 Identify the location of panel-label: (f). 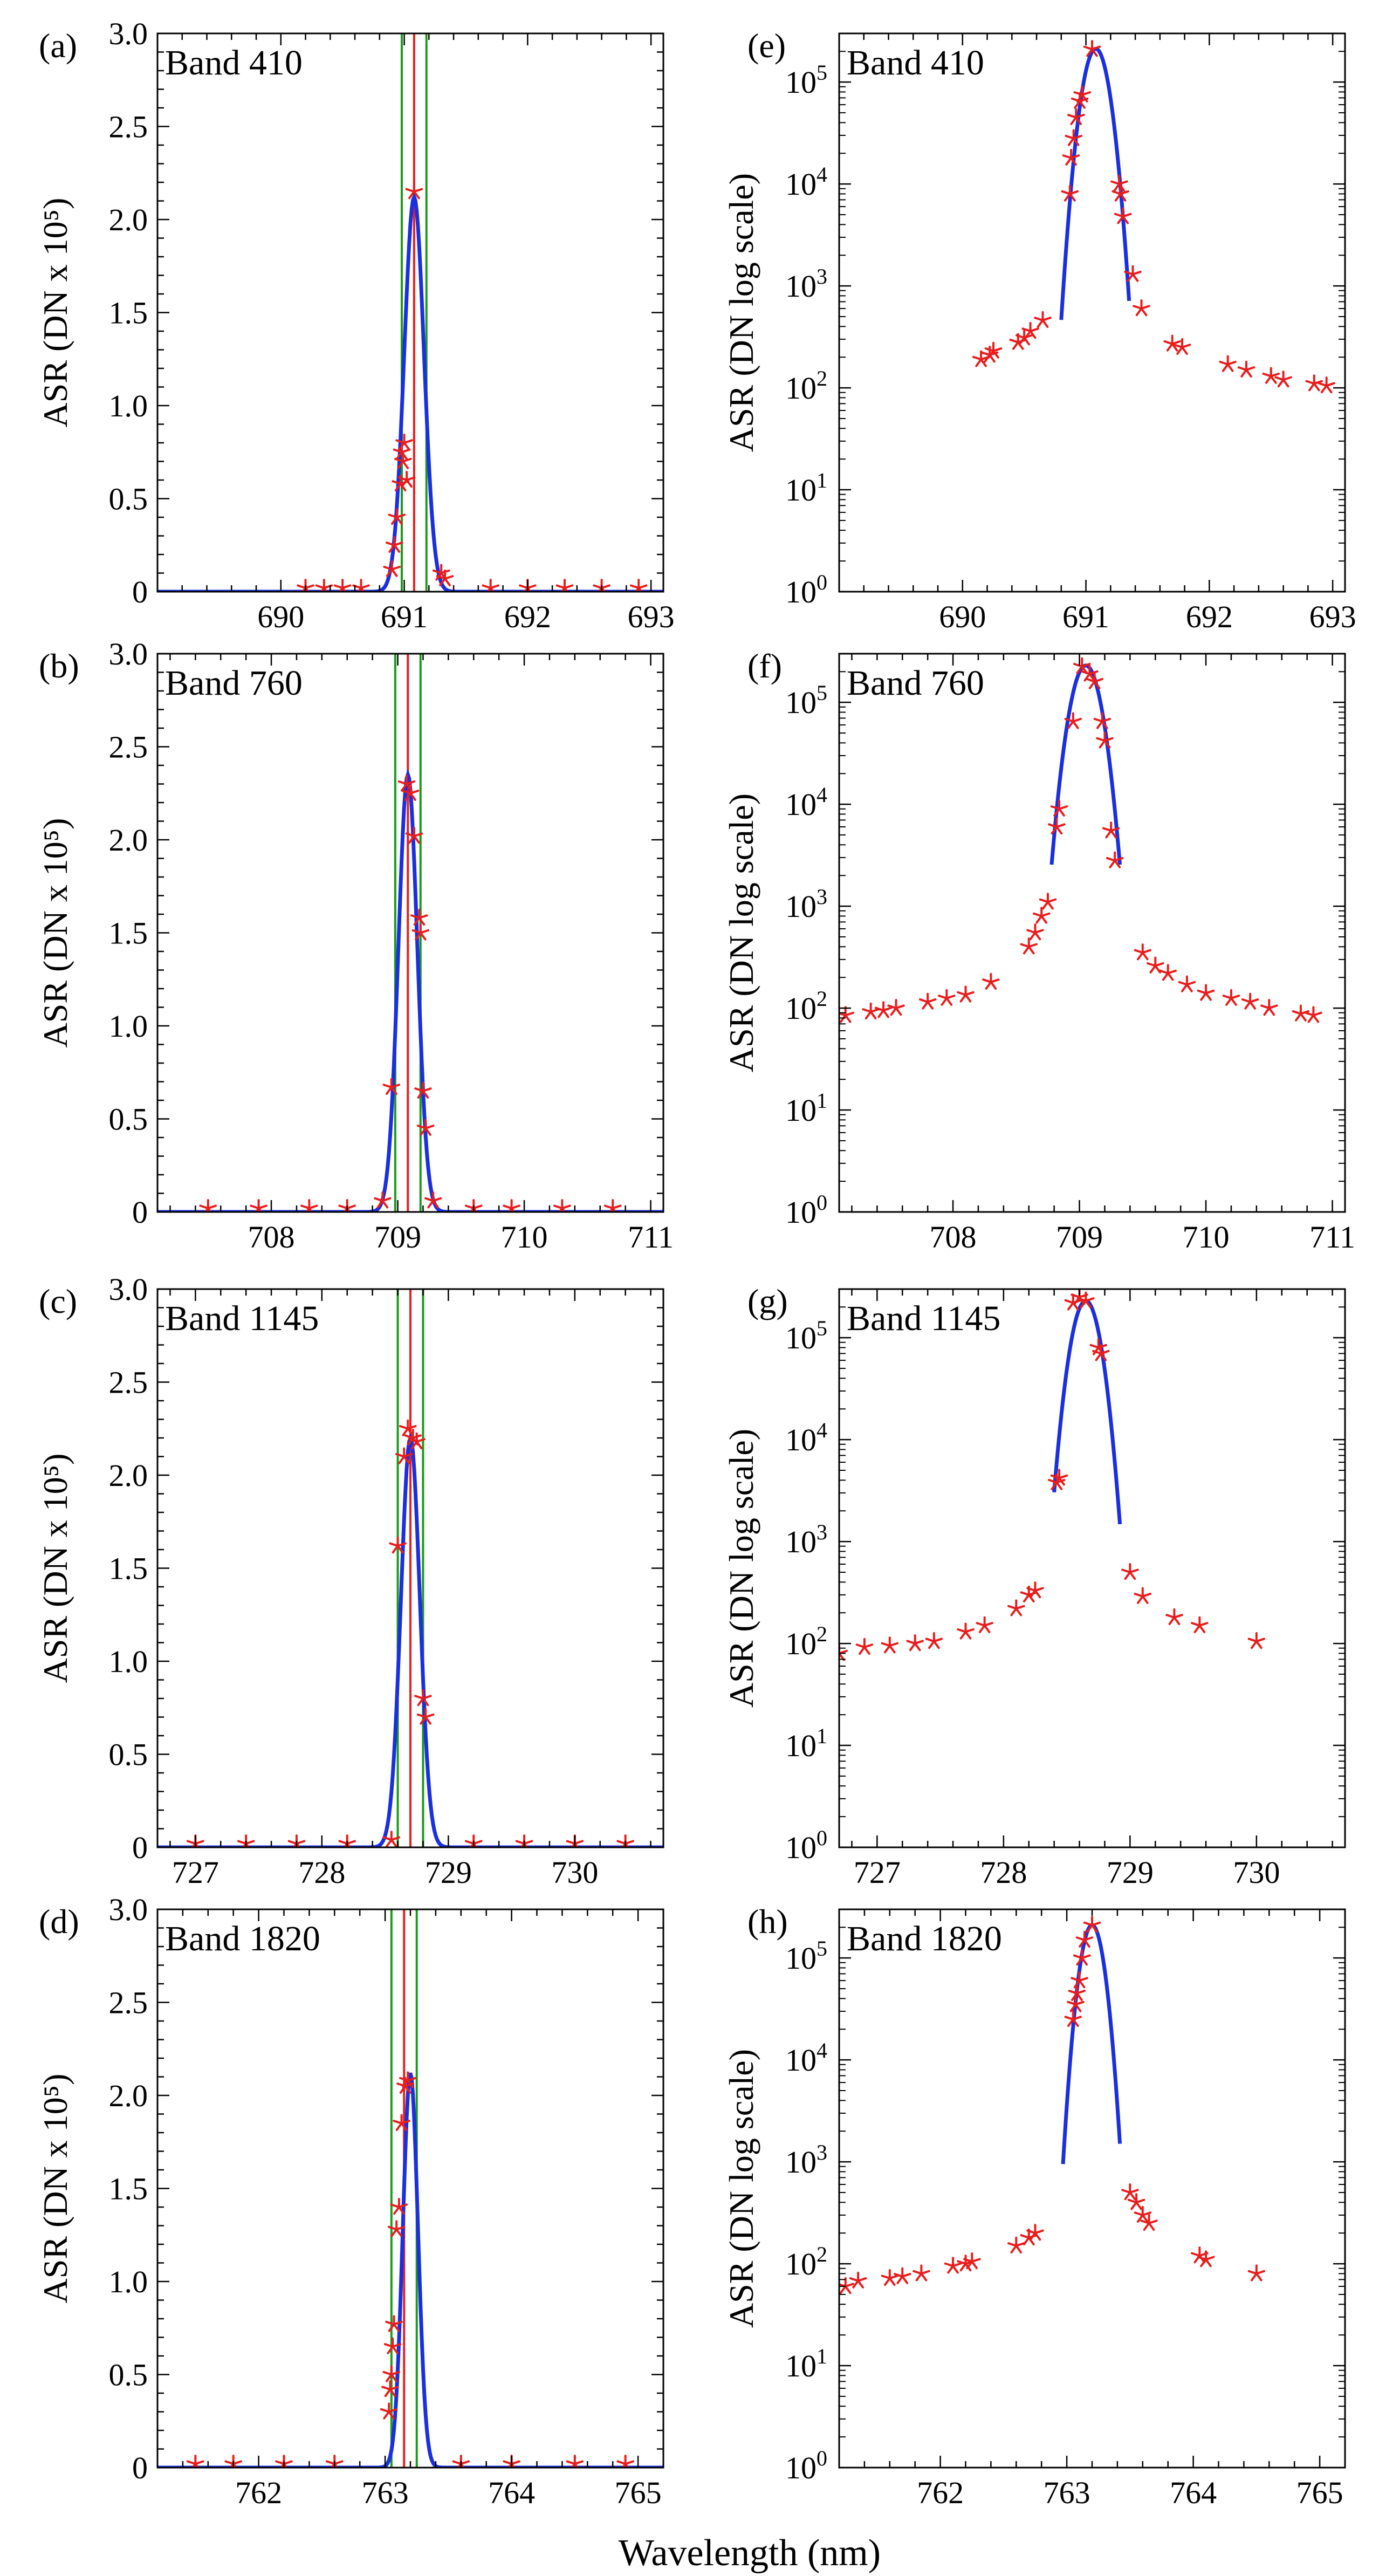
(764, 666).